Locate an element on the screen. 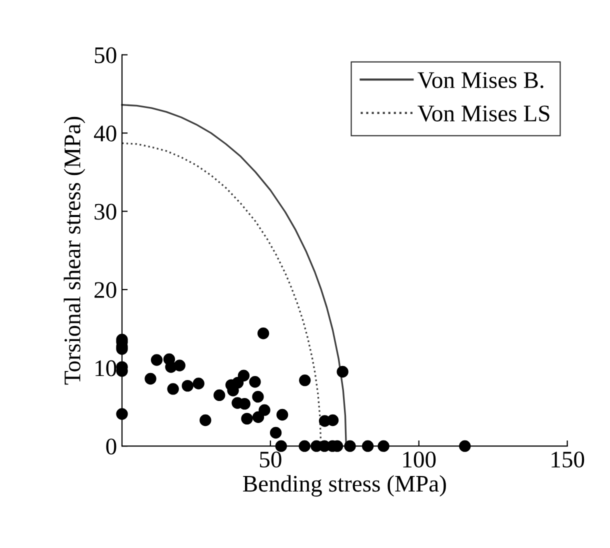 This screenshot has height=548, width=610. legend-label: Von Mises LS is located at coordinates (484, 114).